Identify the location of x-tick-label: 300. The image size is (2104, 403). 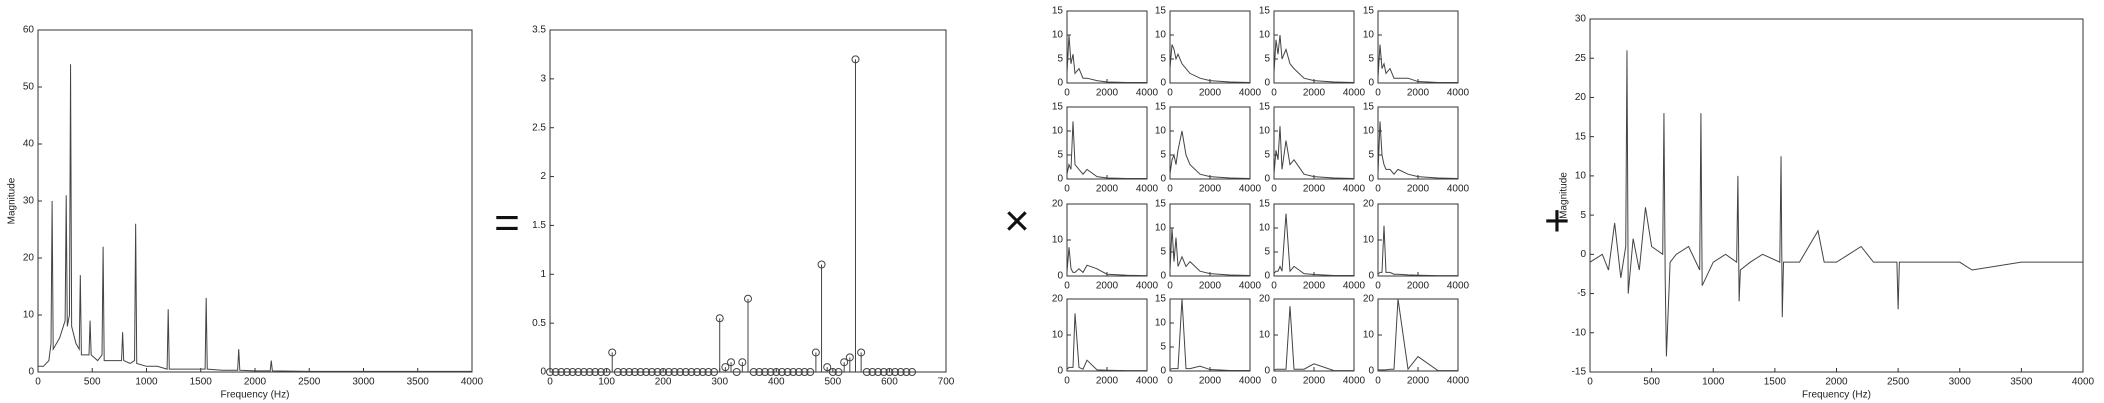
(719, 382).